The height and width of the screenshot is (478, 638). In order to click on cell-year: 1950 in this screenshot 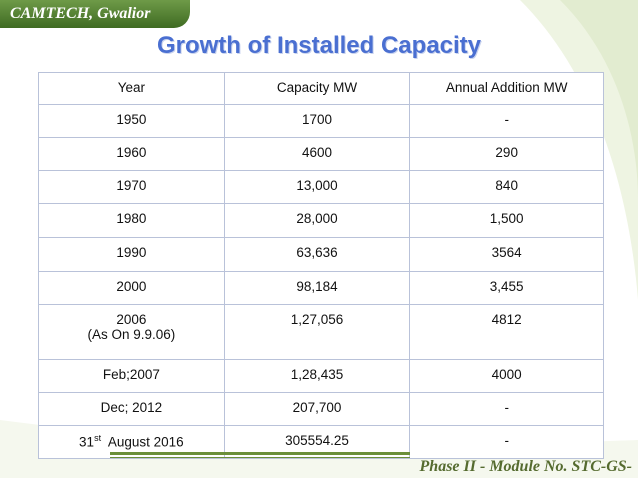, I will do `click(131, 121)`.